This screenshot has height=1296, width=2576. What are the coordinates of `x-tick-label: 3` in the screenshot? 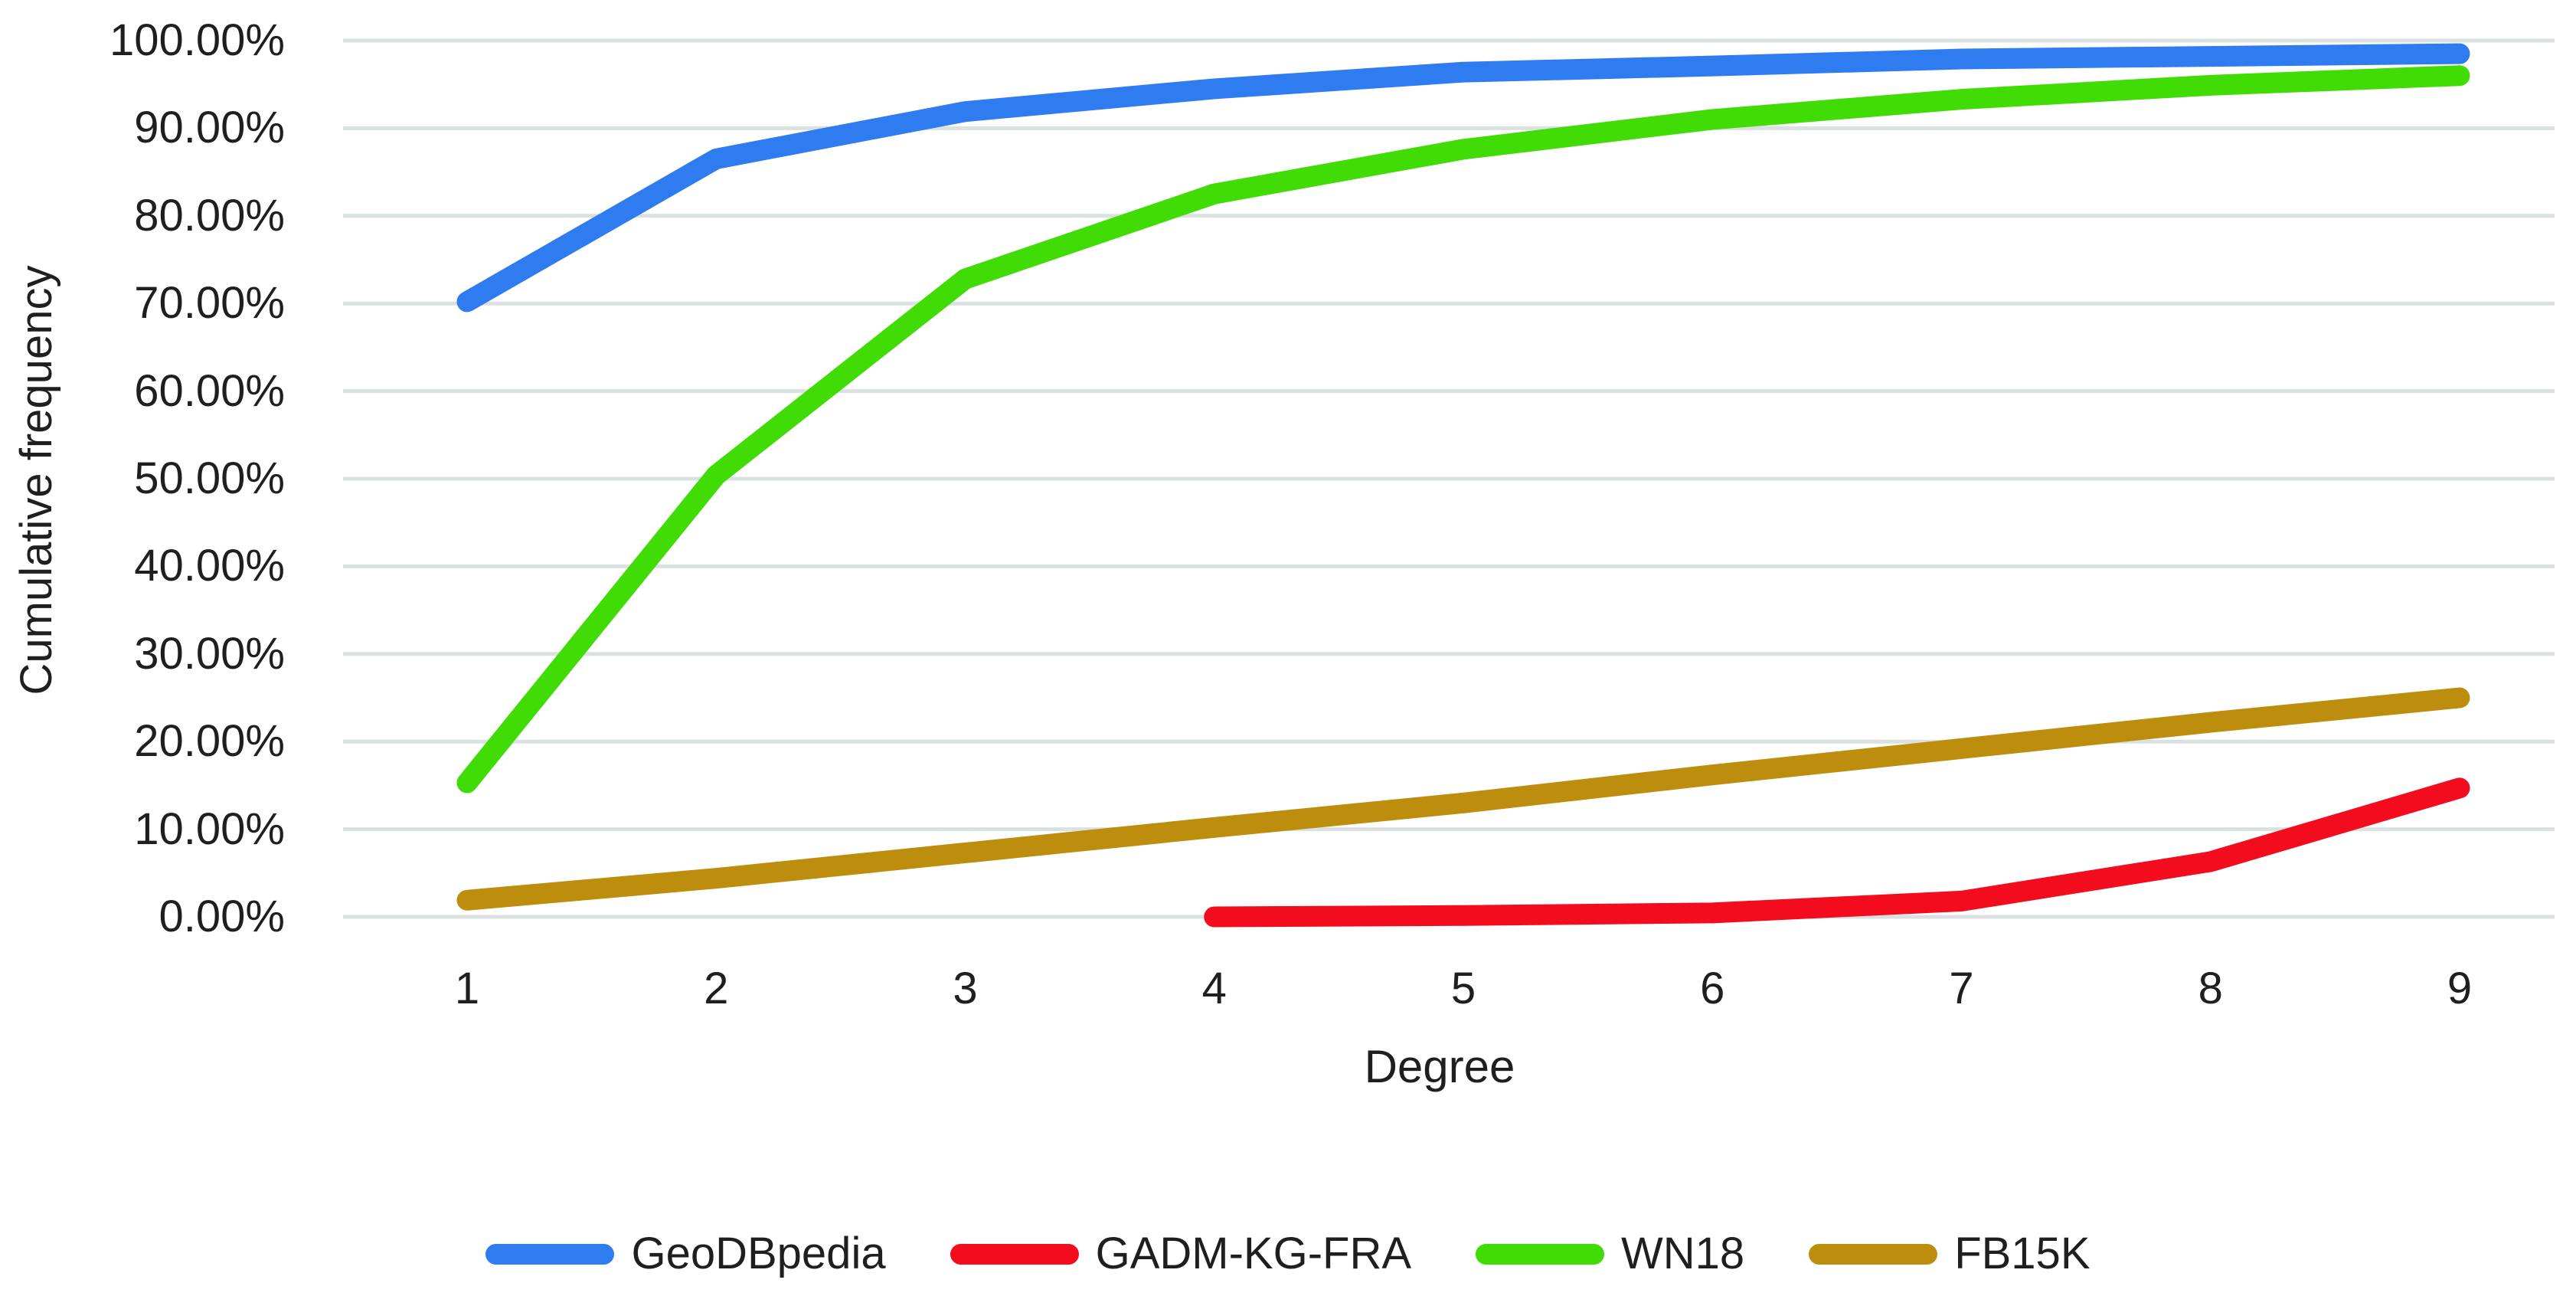 It's located at (965, 988).